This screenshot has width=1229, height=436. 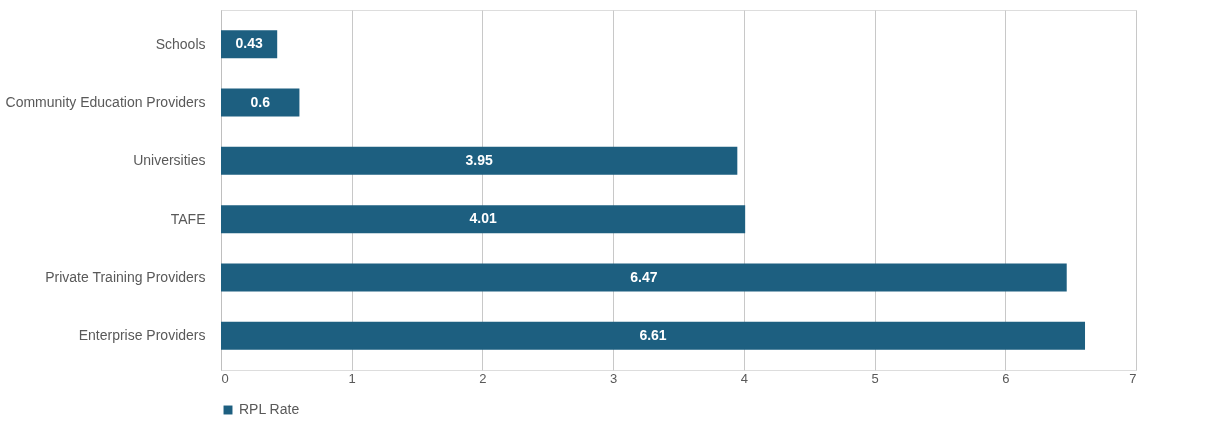 I want to click on x-tick-label: 3, so click(x=614, y=378).